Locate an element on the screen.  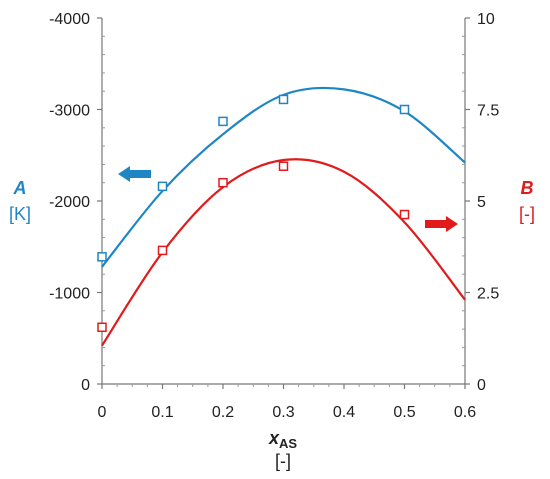
right-axis-title: B [-] is located at coordinates (527, 201).